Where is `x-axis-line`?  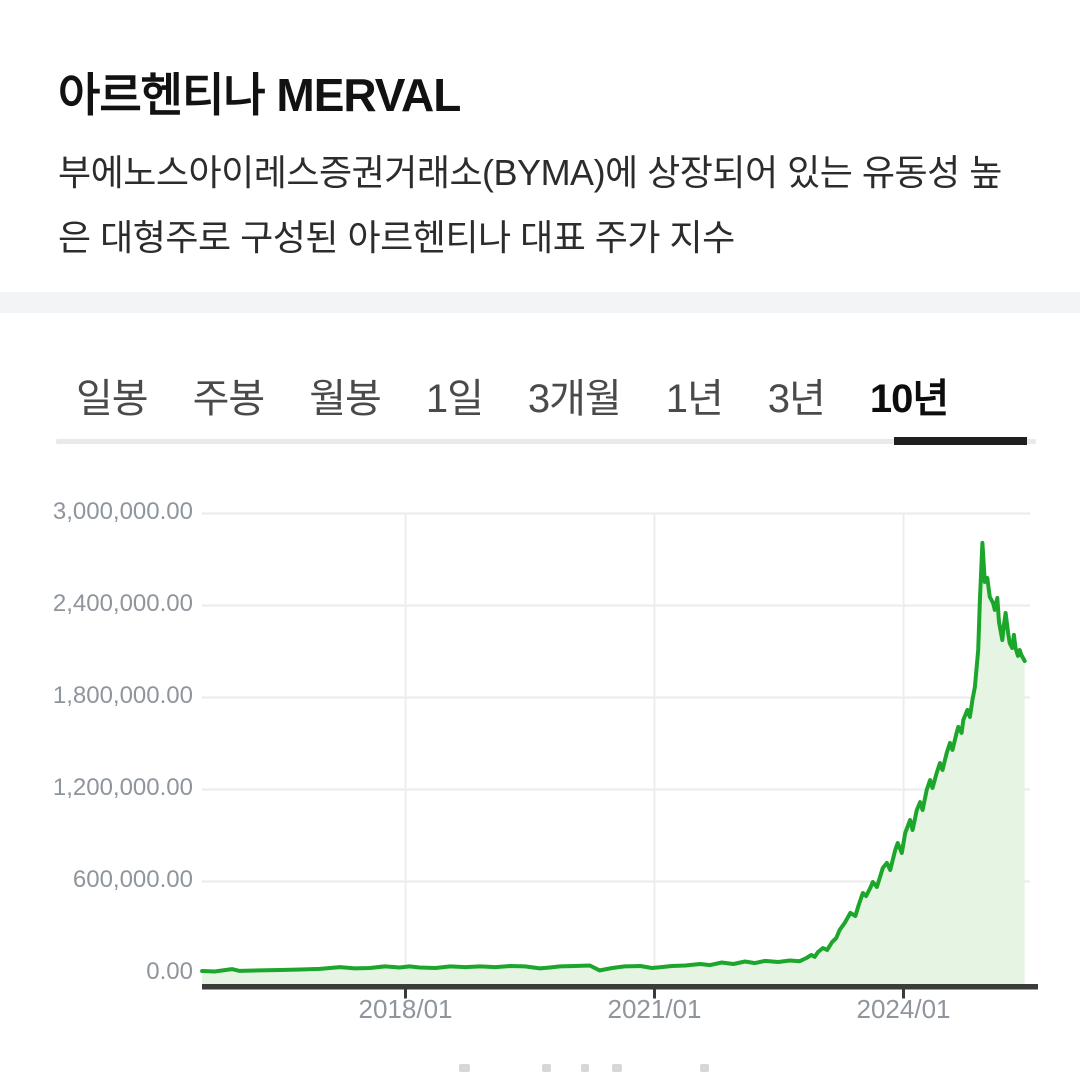
x-axis-line is located at coordinates (620, 987).